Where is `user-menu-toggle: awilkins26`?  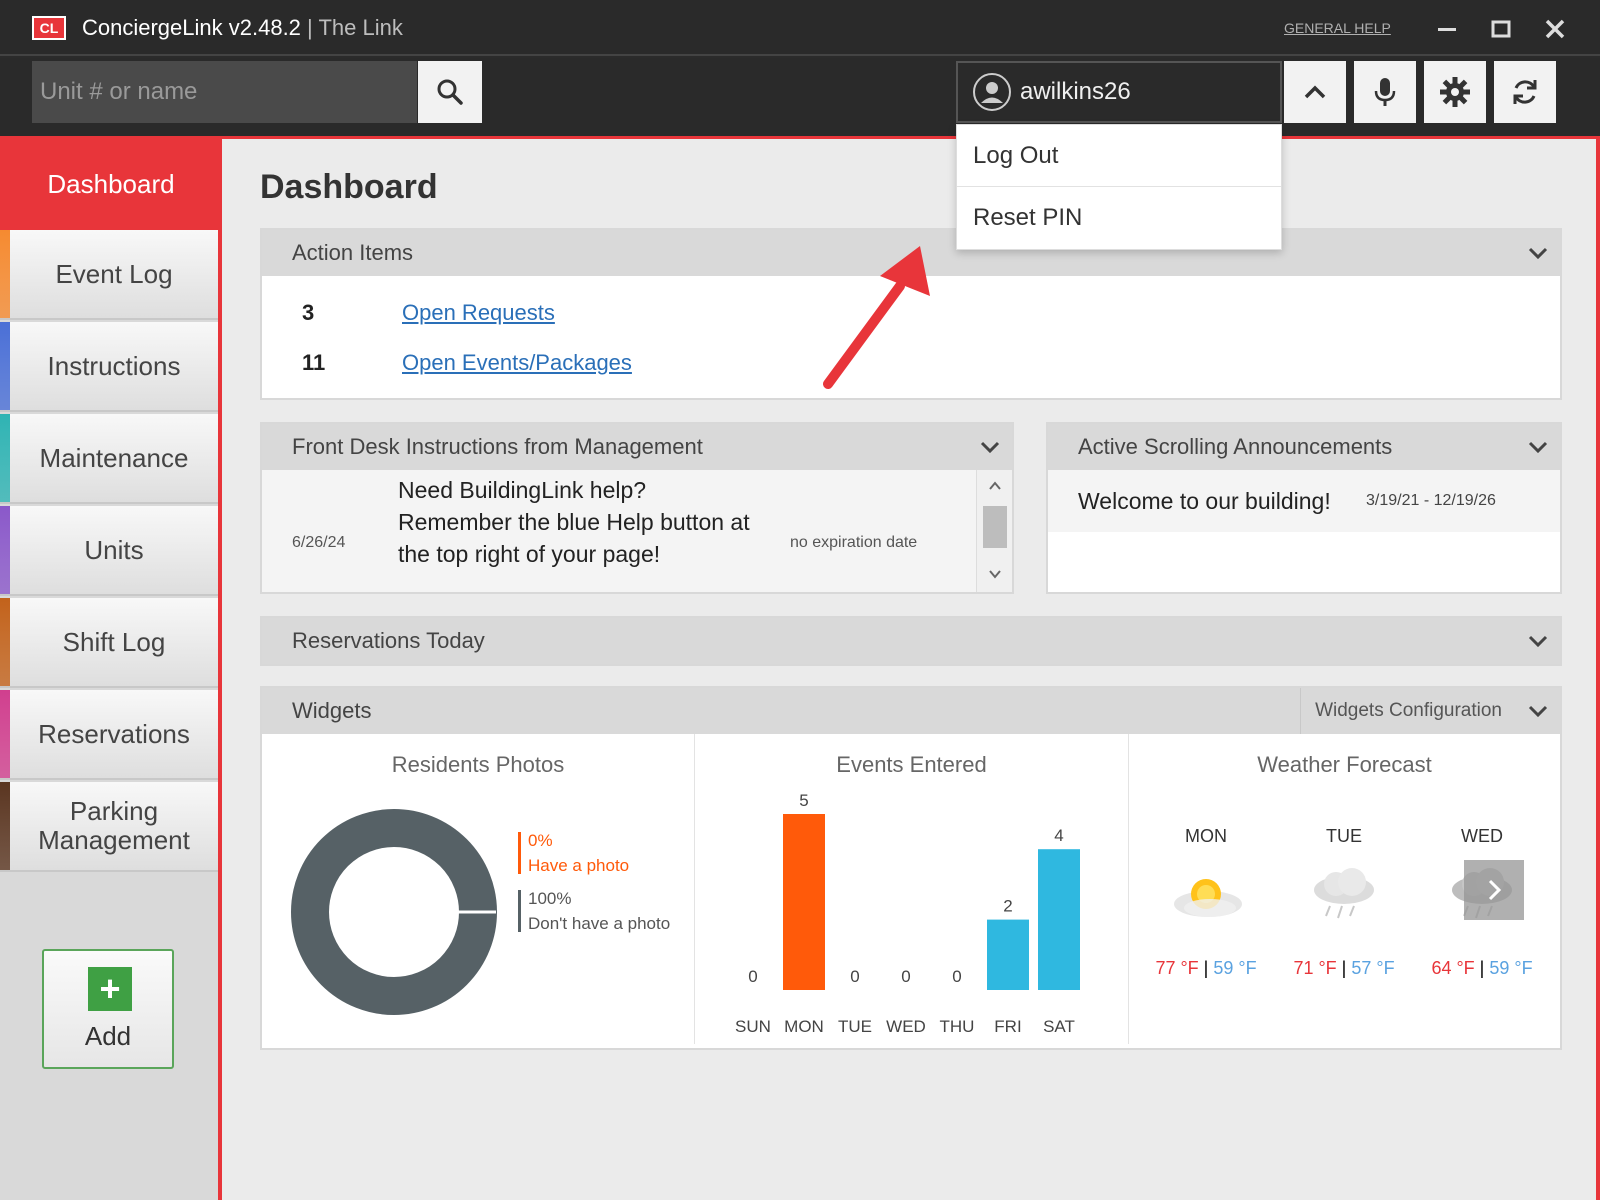 user-menu-toggle: awilkins26 is located at coordinates (1119, 92).